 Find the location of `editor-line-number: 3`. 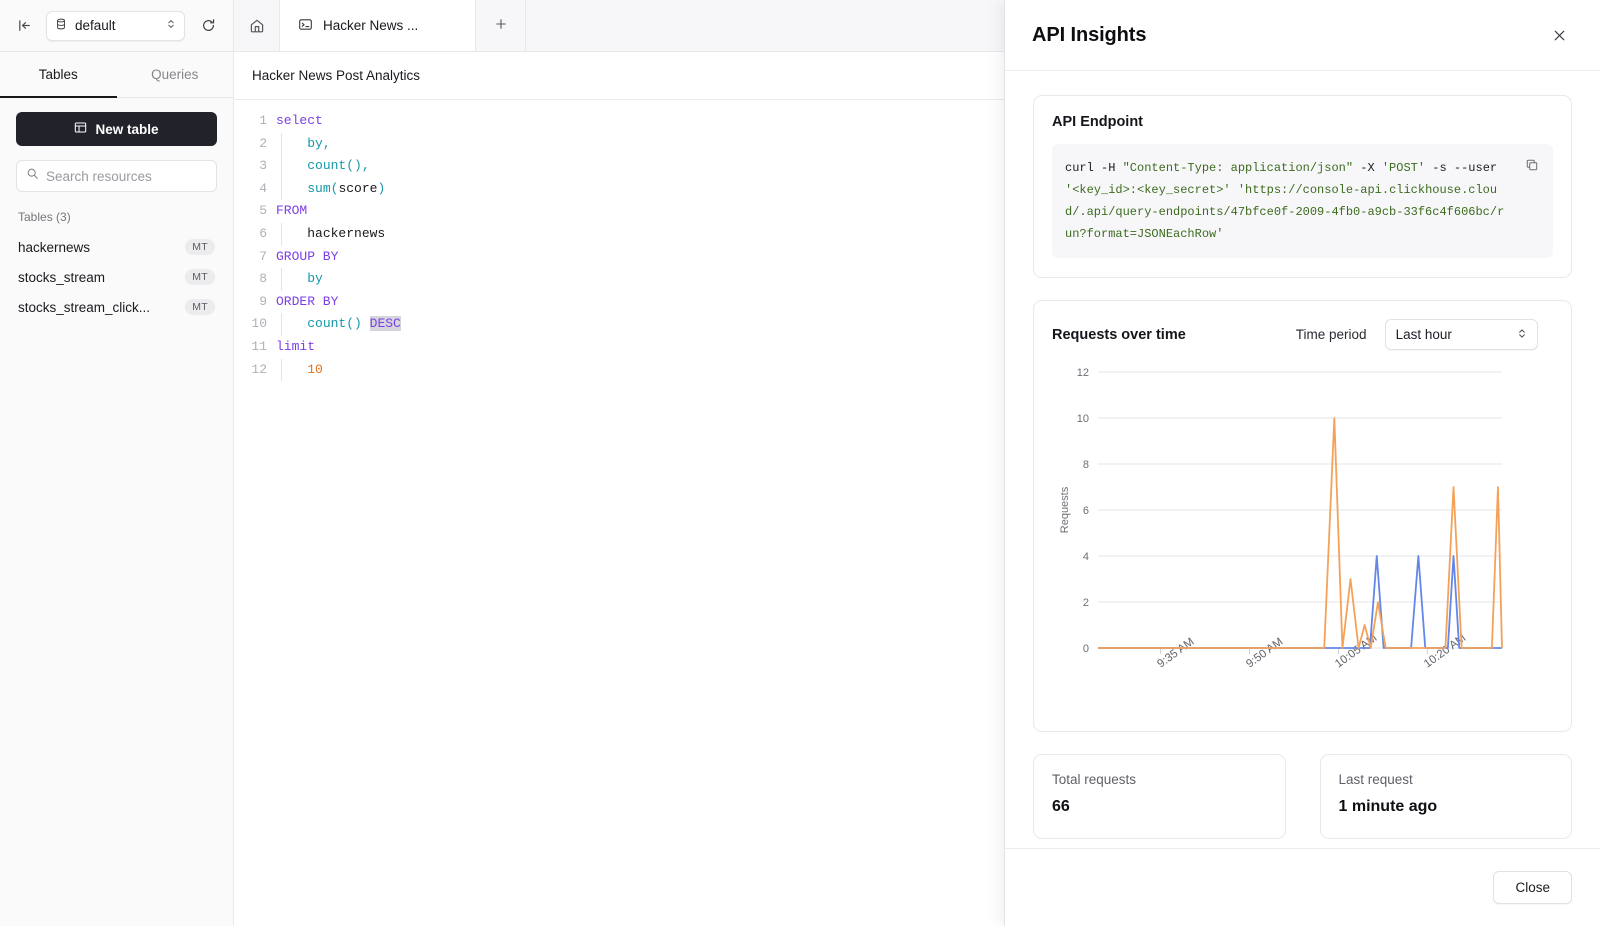

editor-line-number: 3 is located at coordinates (263, 166).